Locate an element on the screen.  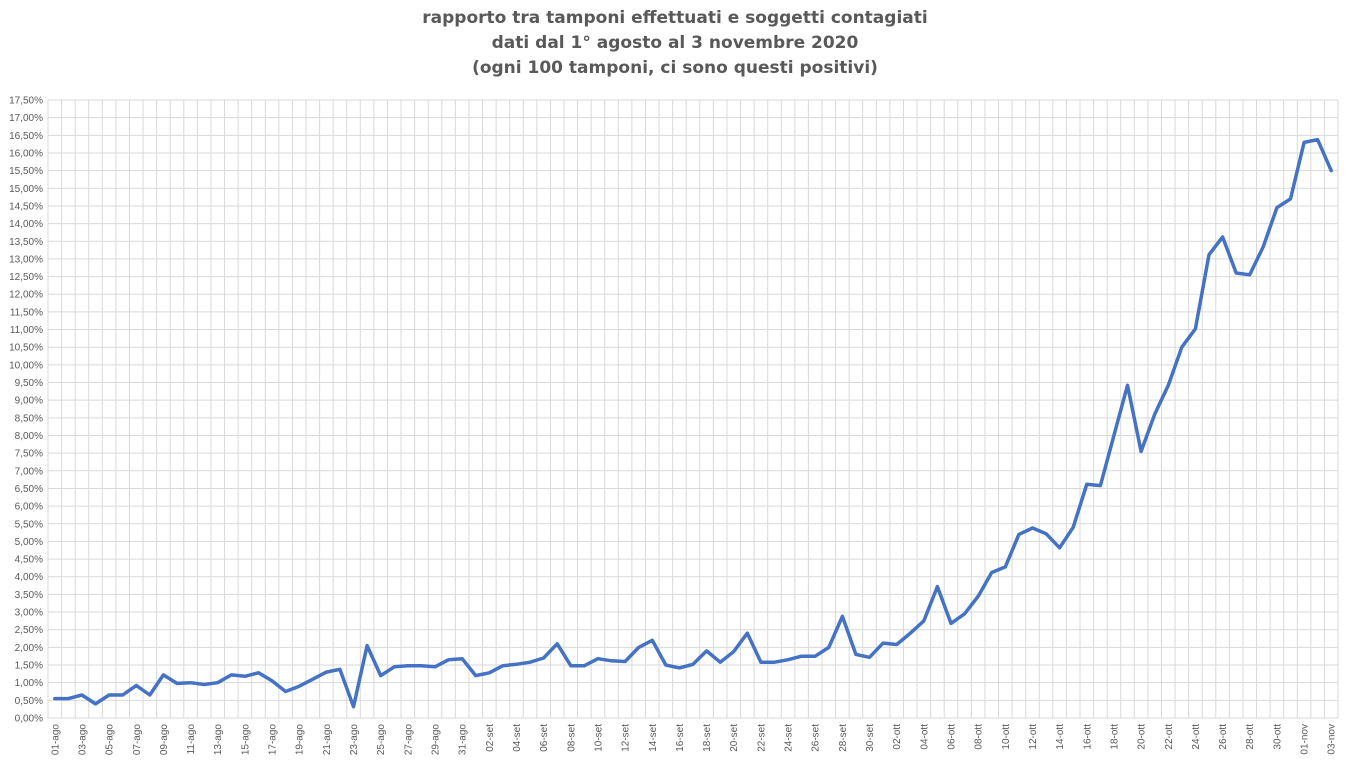
x-tick-label: 13-ago is located at coordinates (218, 740).